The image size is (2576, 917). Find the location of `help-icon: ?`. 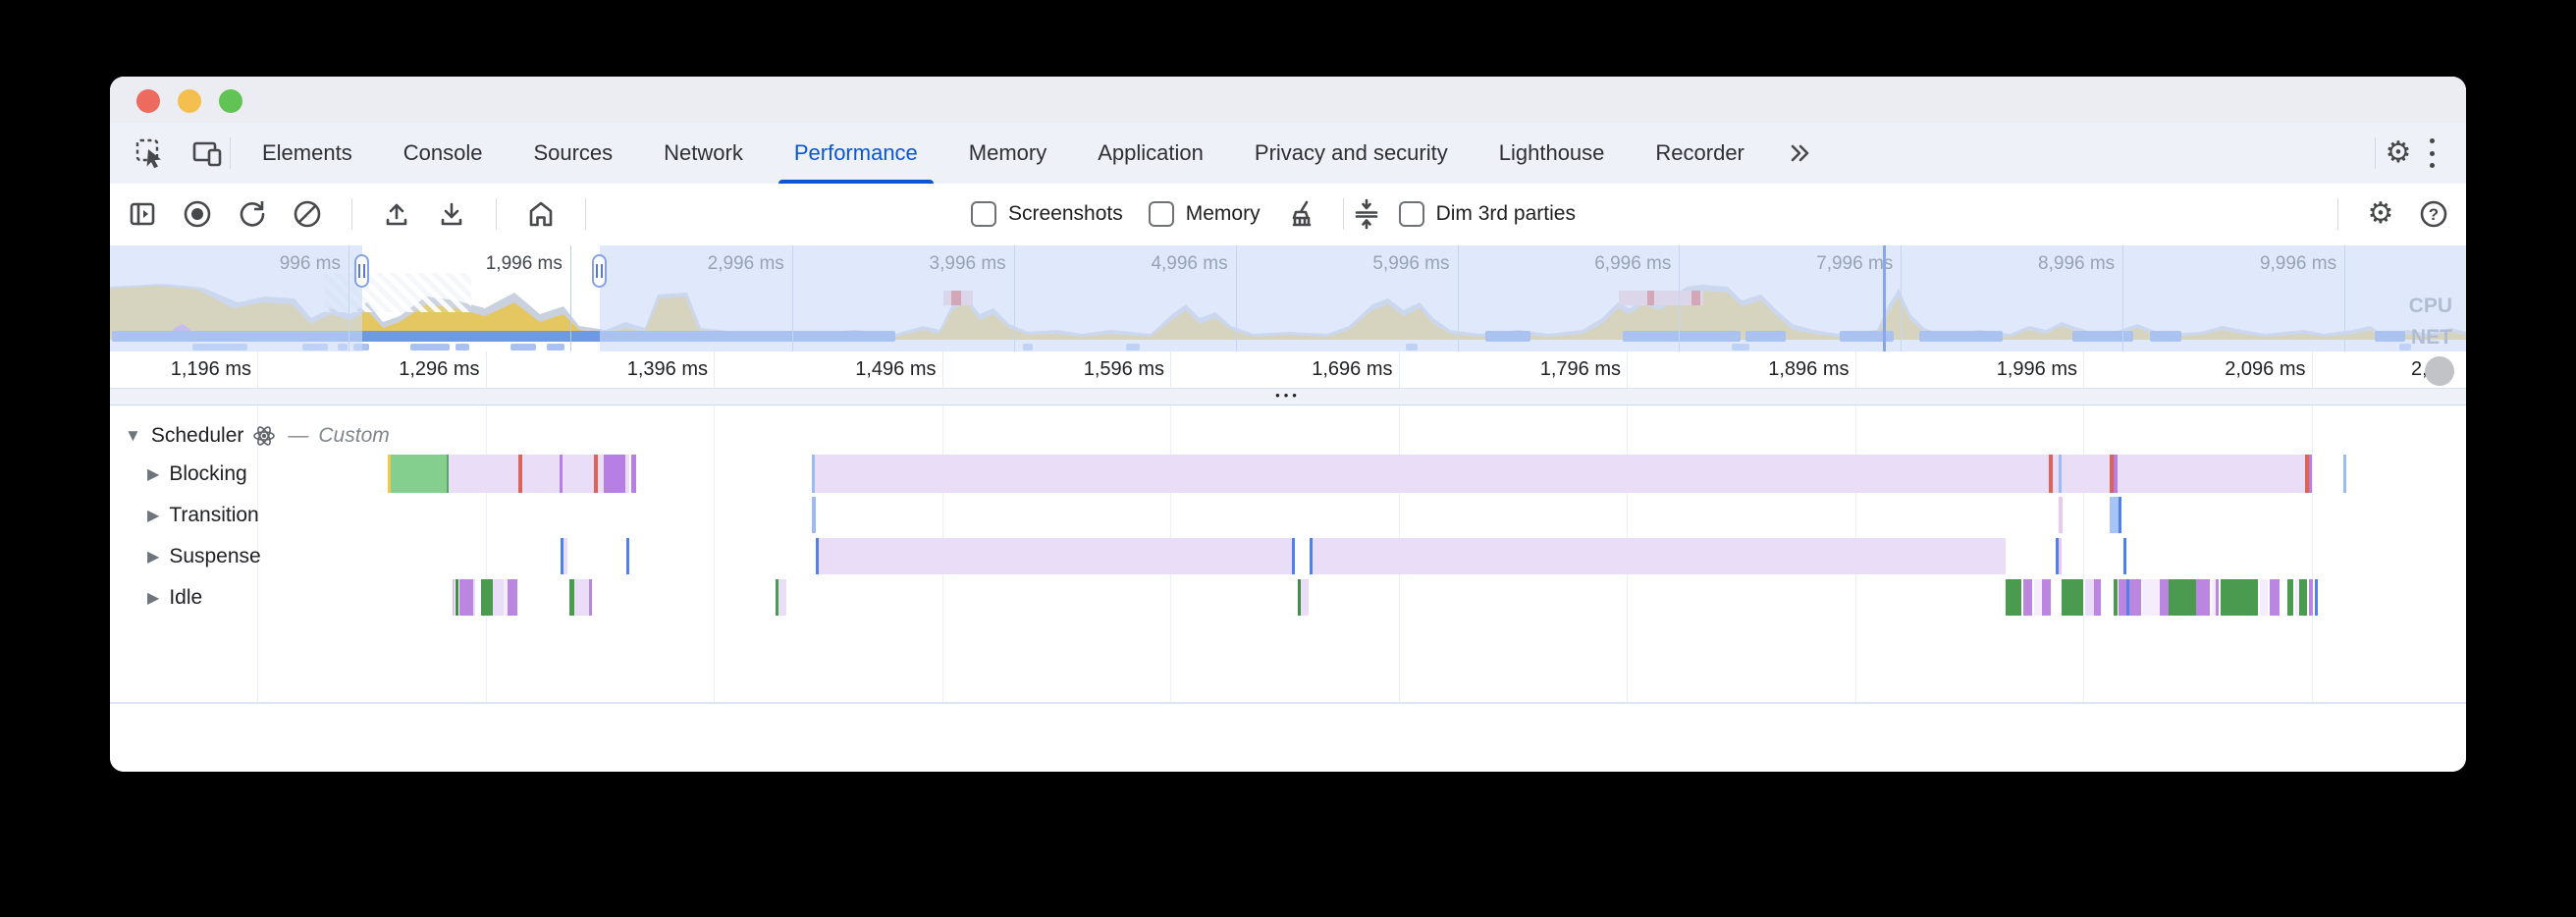

help-icon: ? is located at coordinates (2433, 214).